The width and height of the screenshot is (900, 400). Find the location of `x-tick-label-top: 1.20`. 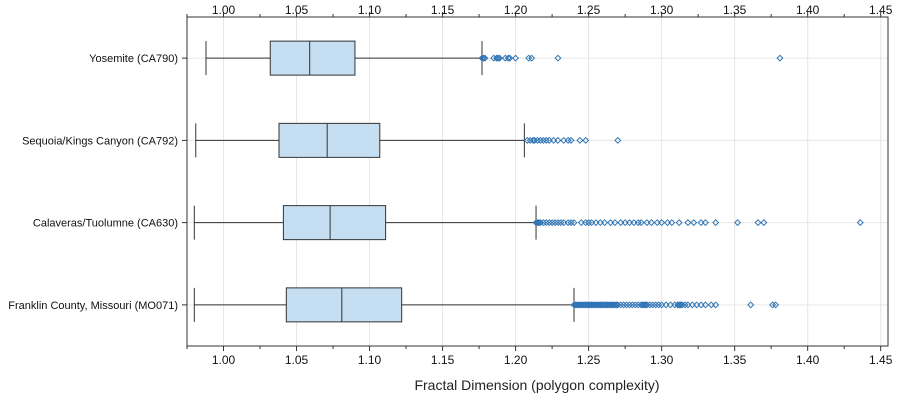

x-tick-label-top: 1.20 is located at coordinates (516, 10).